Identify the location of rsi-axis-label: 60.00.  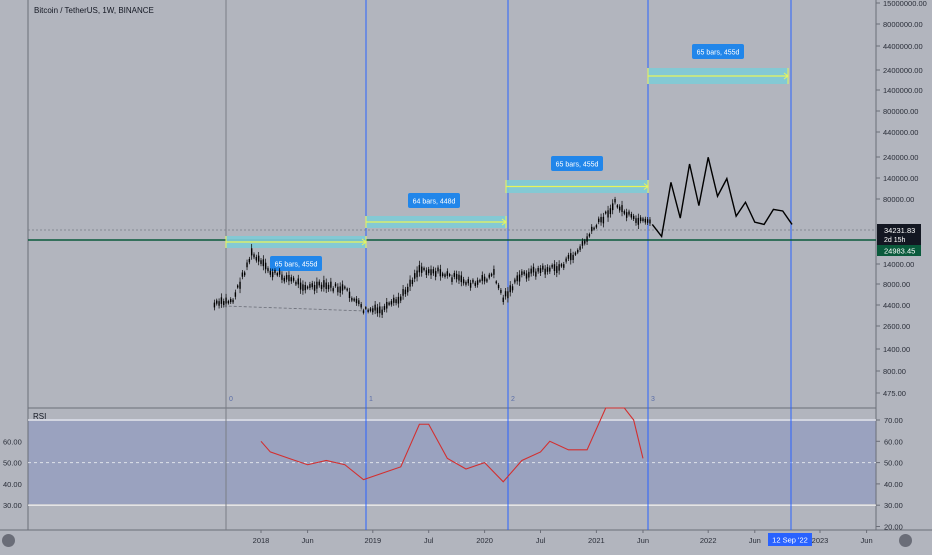
(893, 441).